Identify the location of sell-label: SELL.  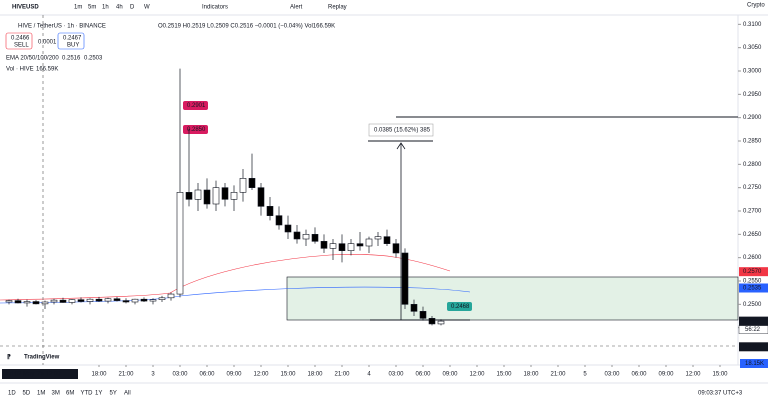
(21, 46).